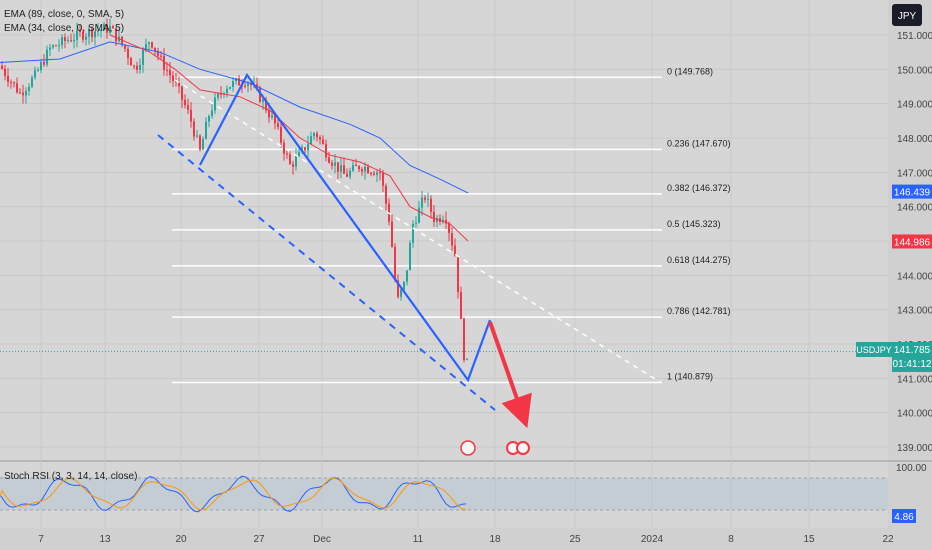  I want to click on time-tick-label: 15, so click(809, 539).